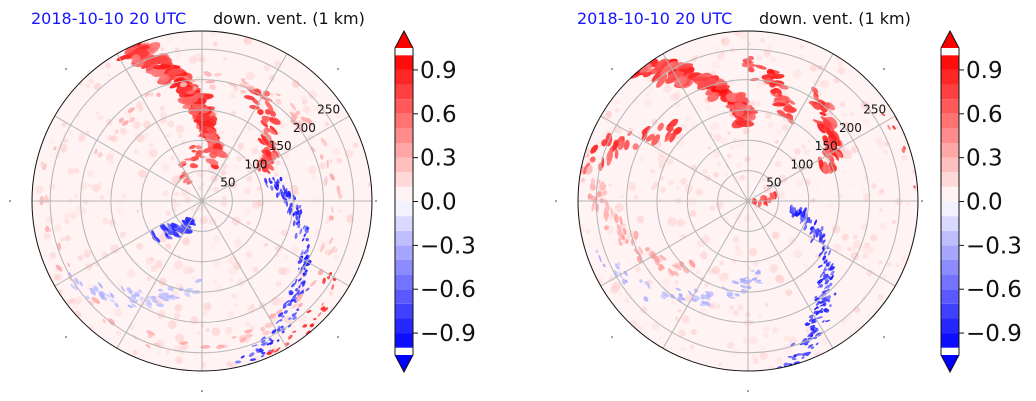 This screenshot has width=1036, height=401. I want to click on colorbar-extend-min, so click(950, 363).